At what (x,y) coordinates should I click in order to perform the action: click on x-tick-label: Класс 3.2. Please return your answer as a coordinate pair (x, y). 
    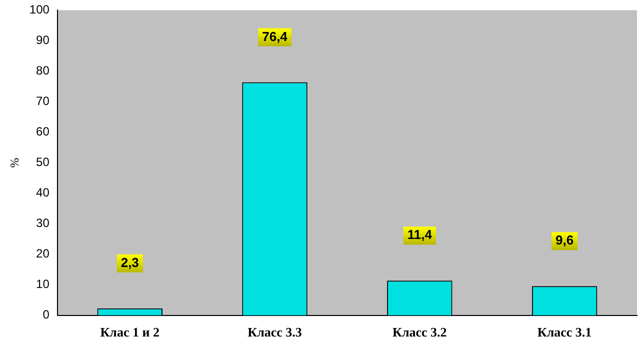
    Looking at the image, I should click on (419, 332).